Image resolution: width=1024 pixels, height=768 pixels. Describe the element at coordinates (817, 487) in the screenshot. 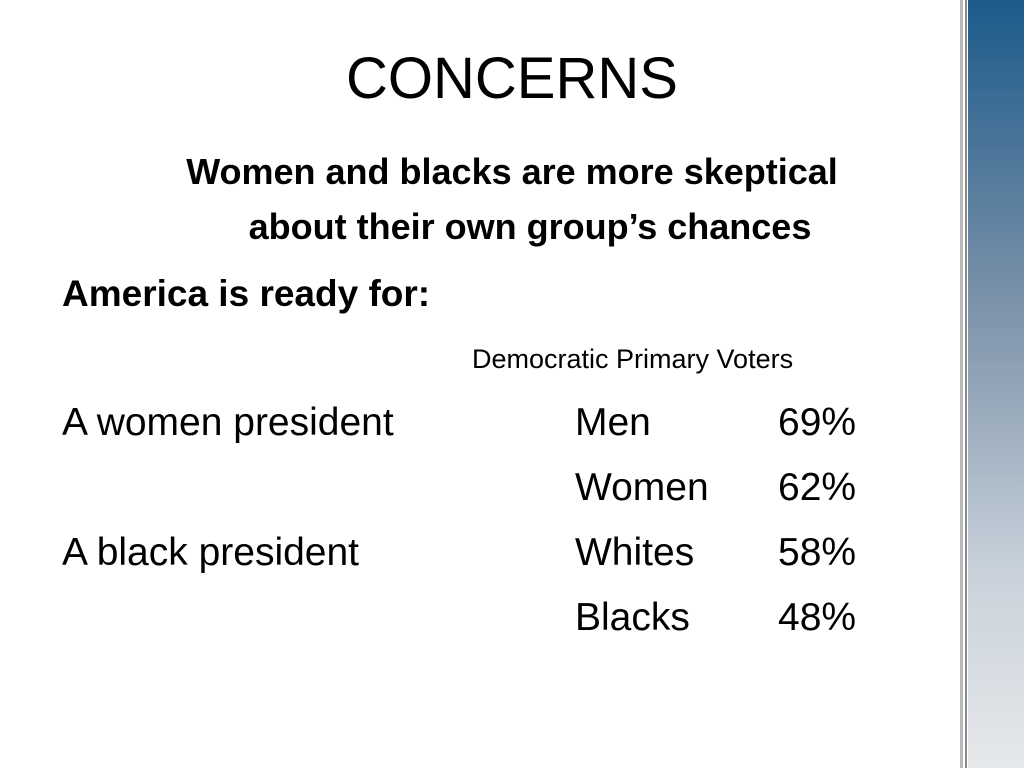

I see `group-value: 62%` at that location.